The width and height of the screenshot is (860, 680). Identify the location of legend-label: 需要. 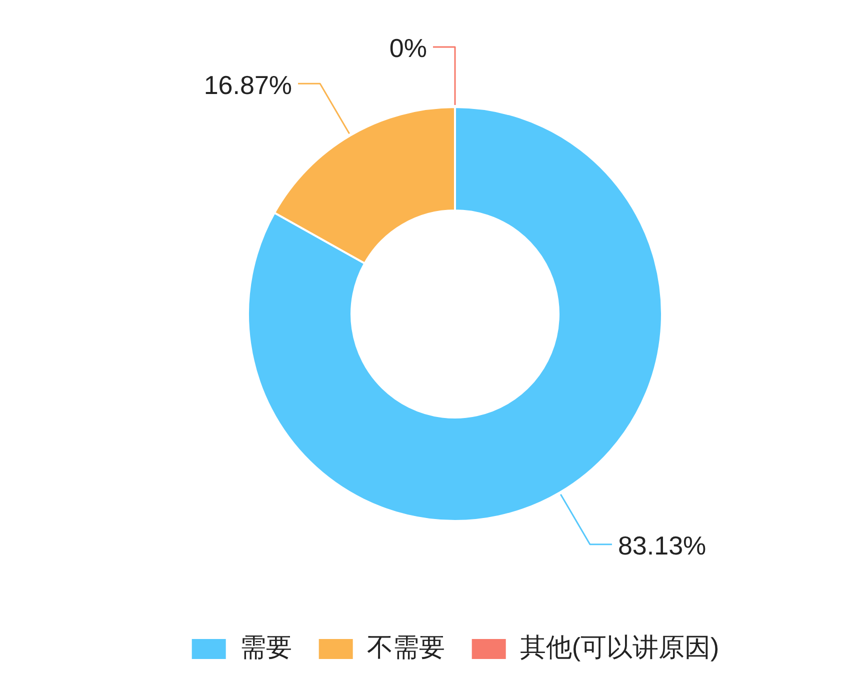
(266, 647).